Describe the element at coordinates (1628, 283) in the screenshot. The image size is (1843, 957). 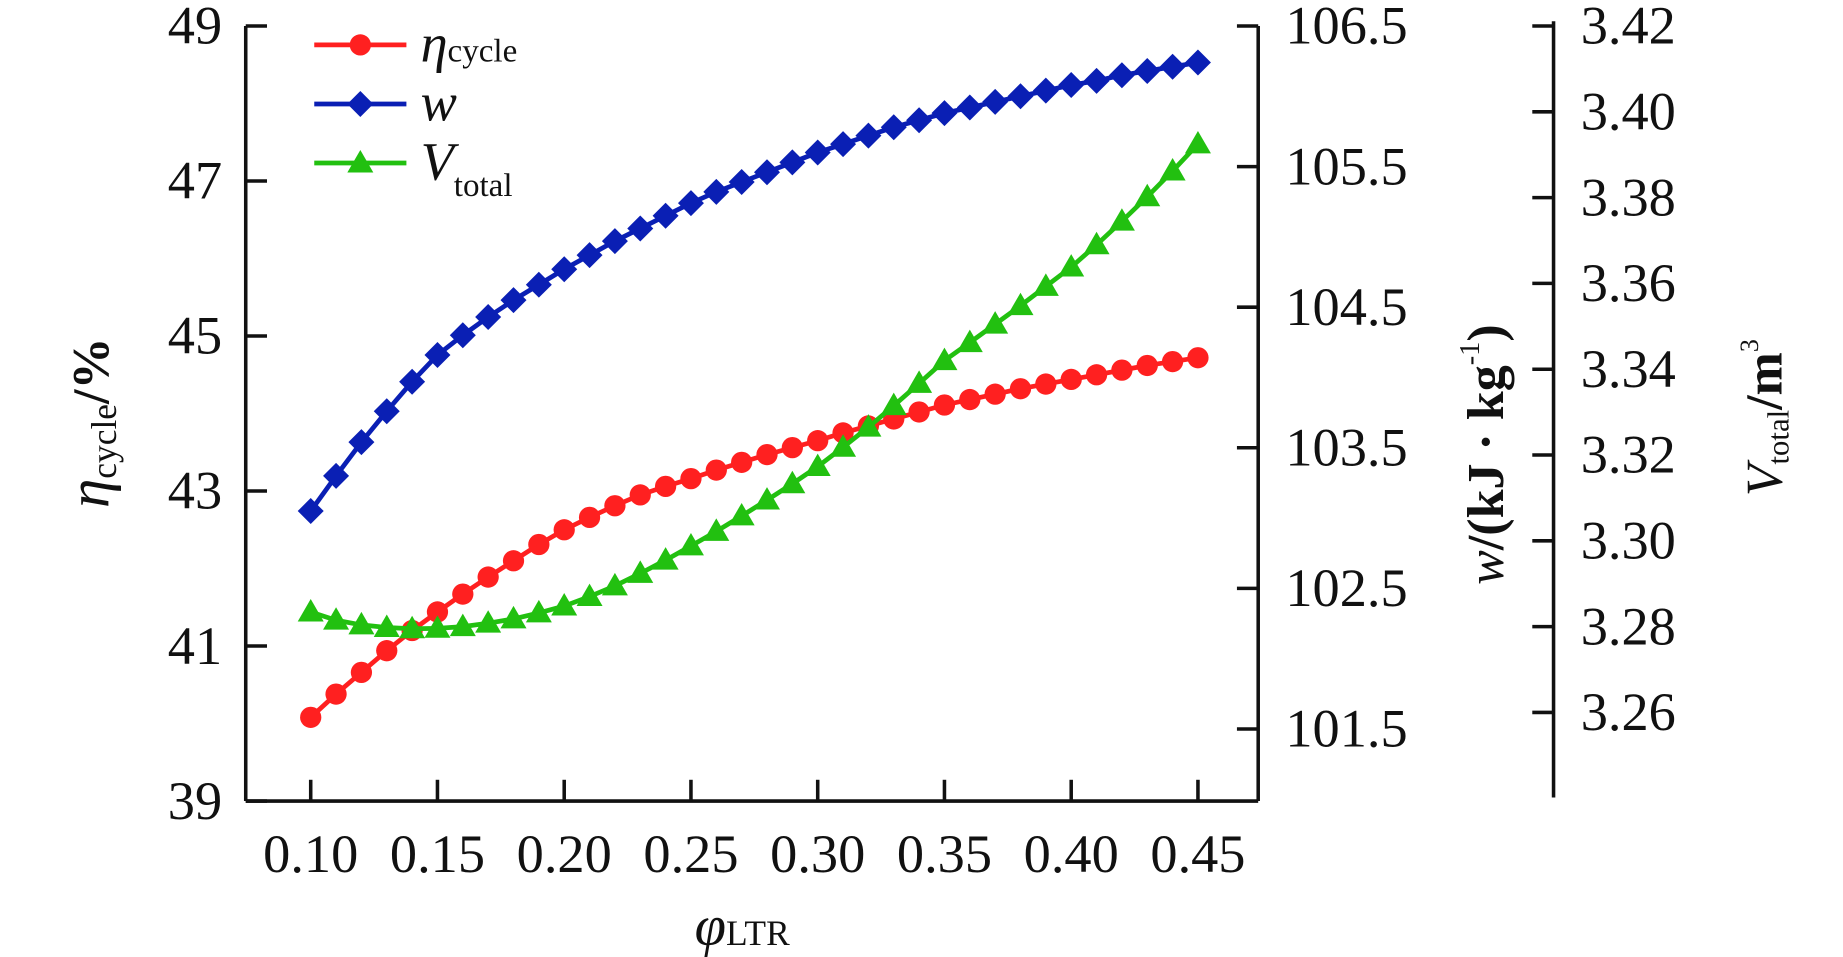
I see `right2-tick-label: 3.36` at that location.